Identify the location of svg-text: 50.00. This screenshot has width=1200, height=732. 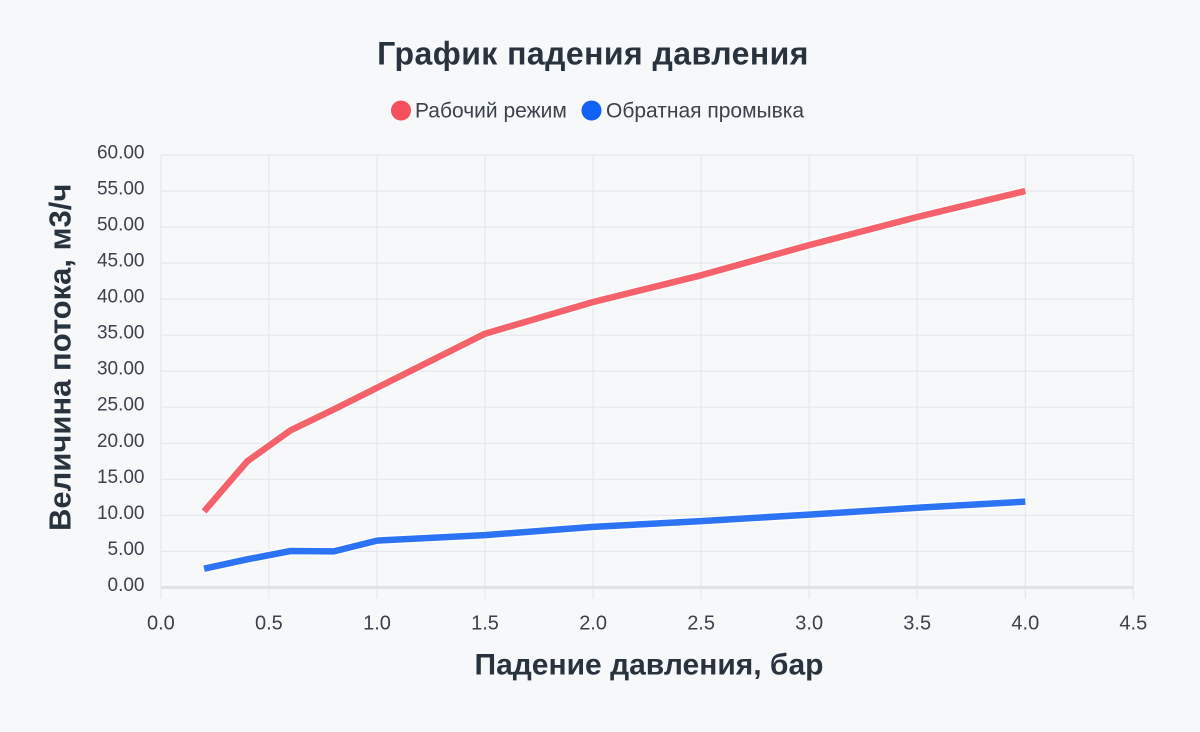
(121, 225).